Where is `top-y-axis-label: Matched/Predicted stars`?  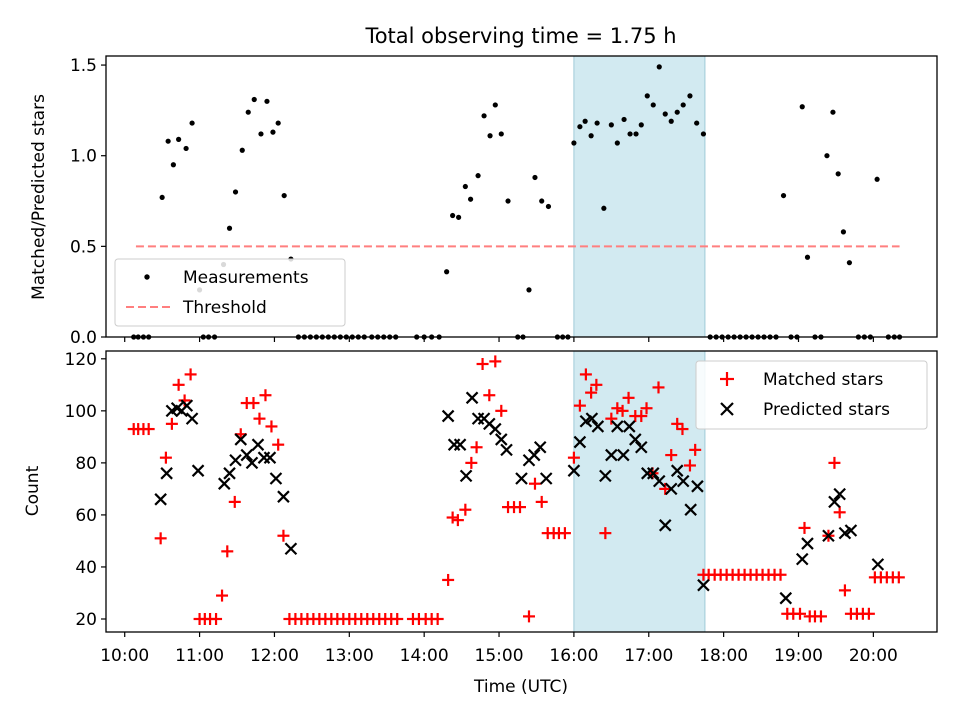
top-y-axis-label: Matched/Predicted stars is located at coordinates (39, 197).